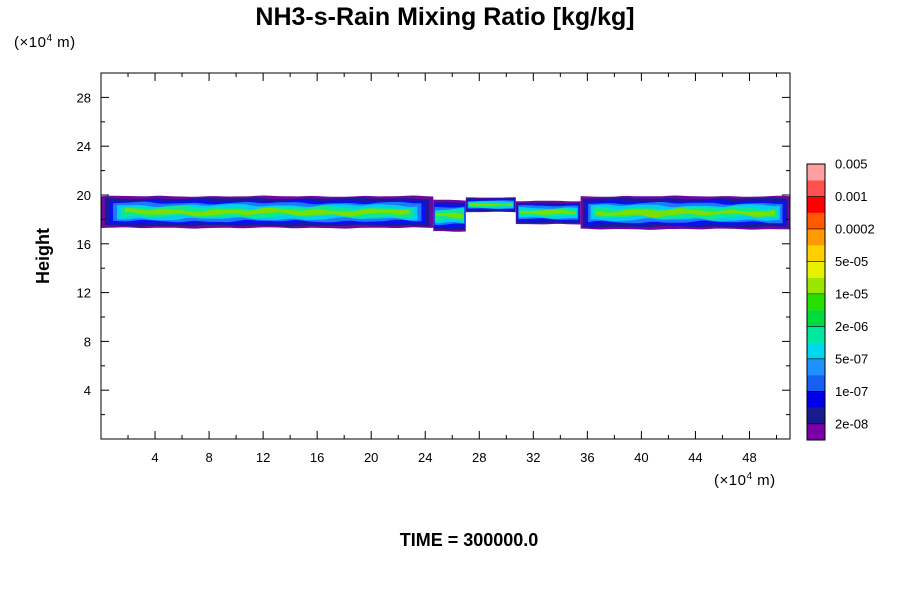 This screenshot has height=600, width=900. I want to click on colorbar-label: 1e-07, so click(851, 391).